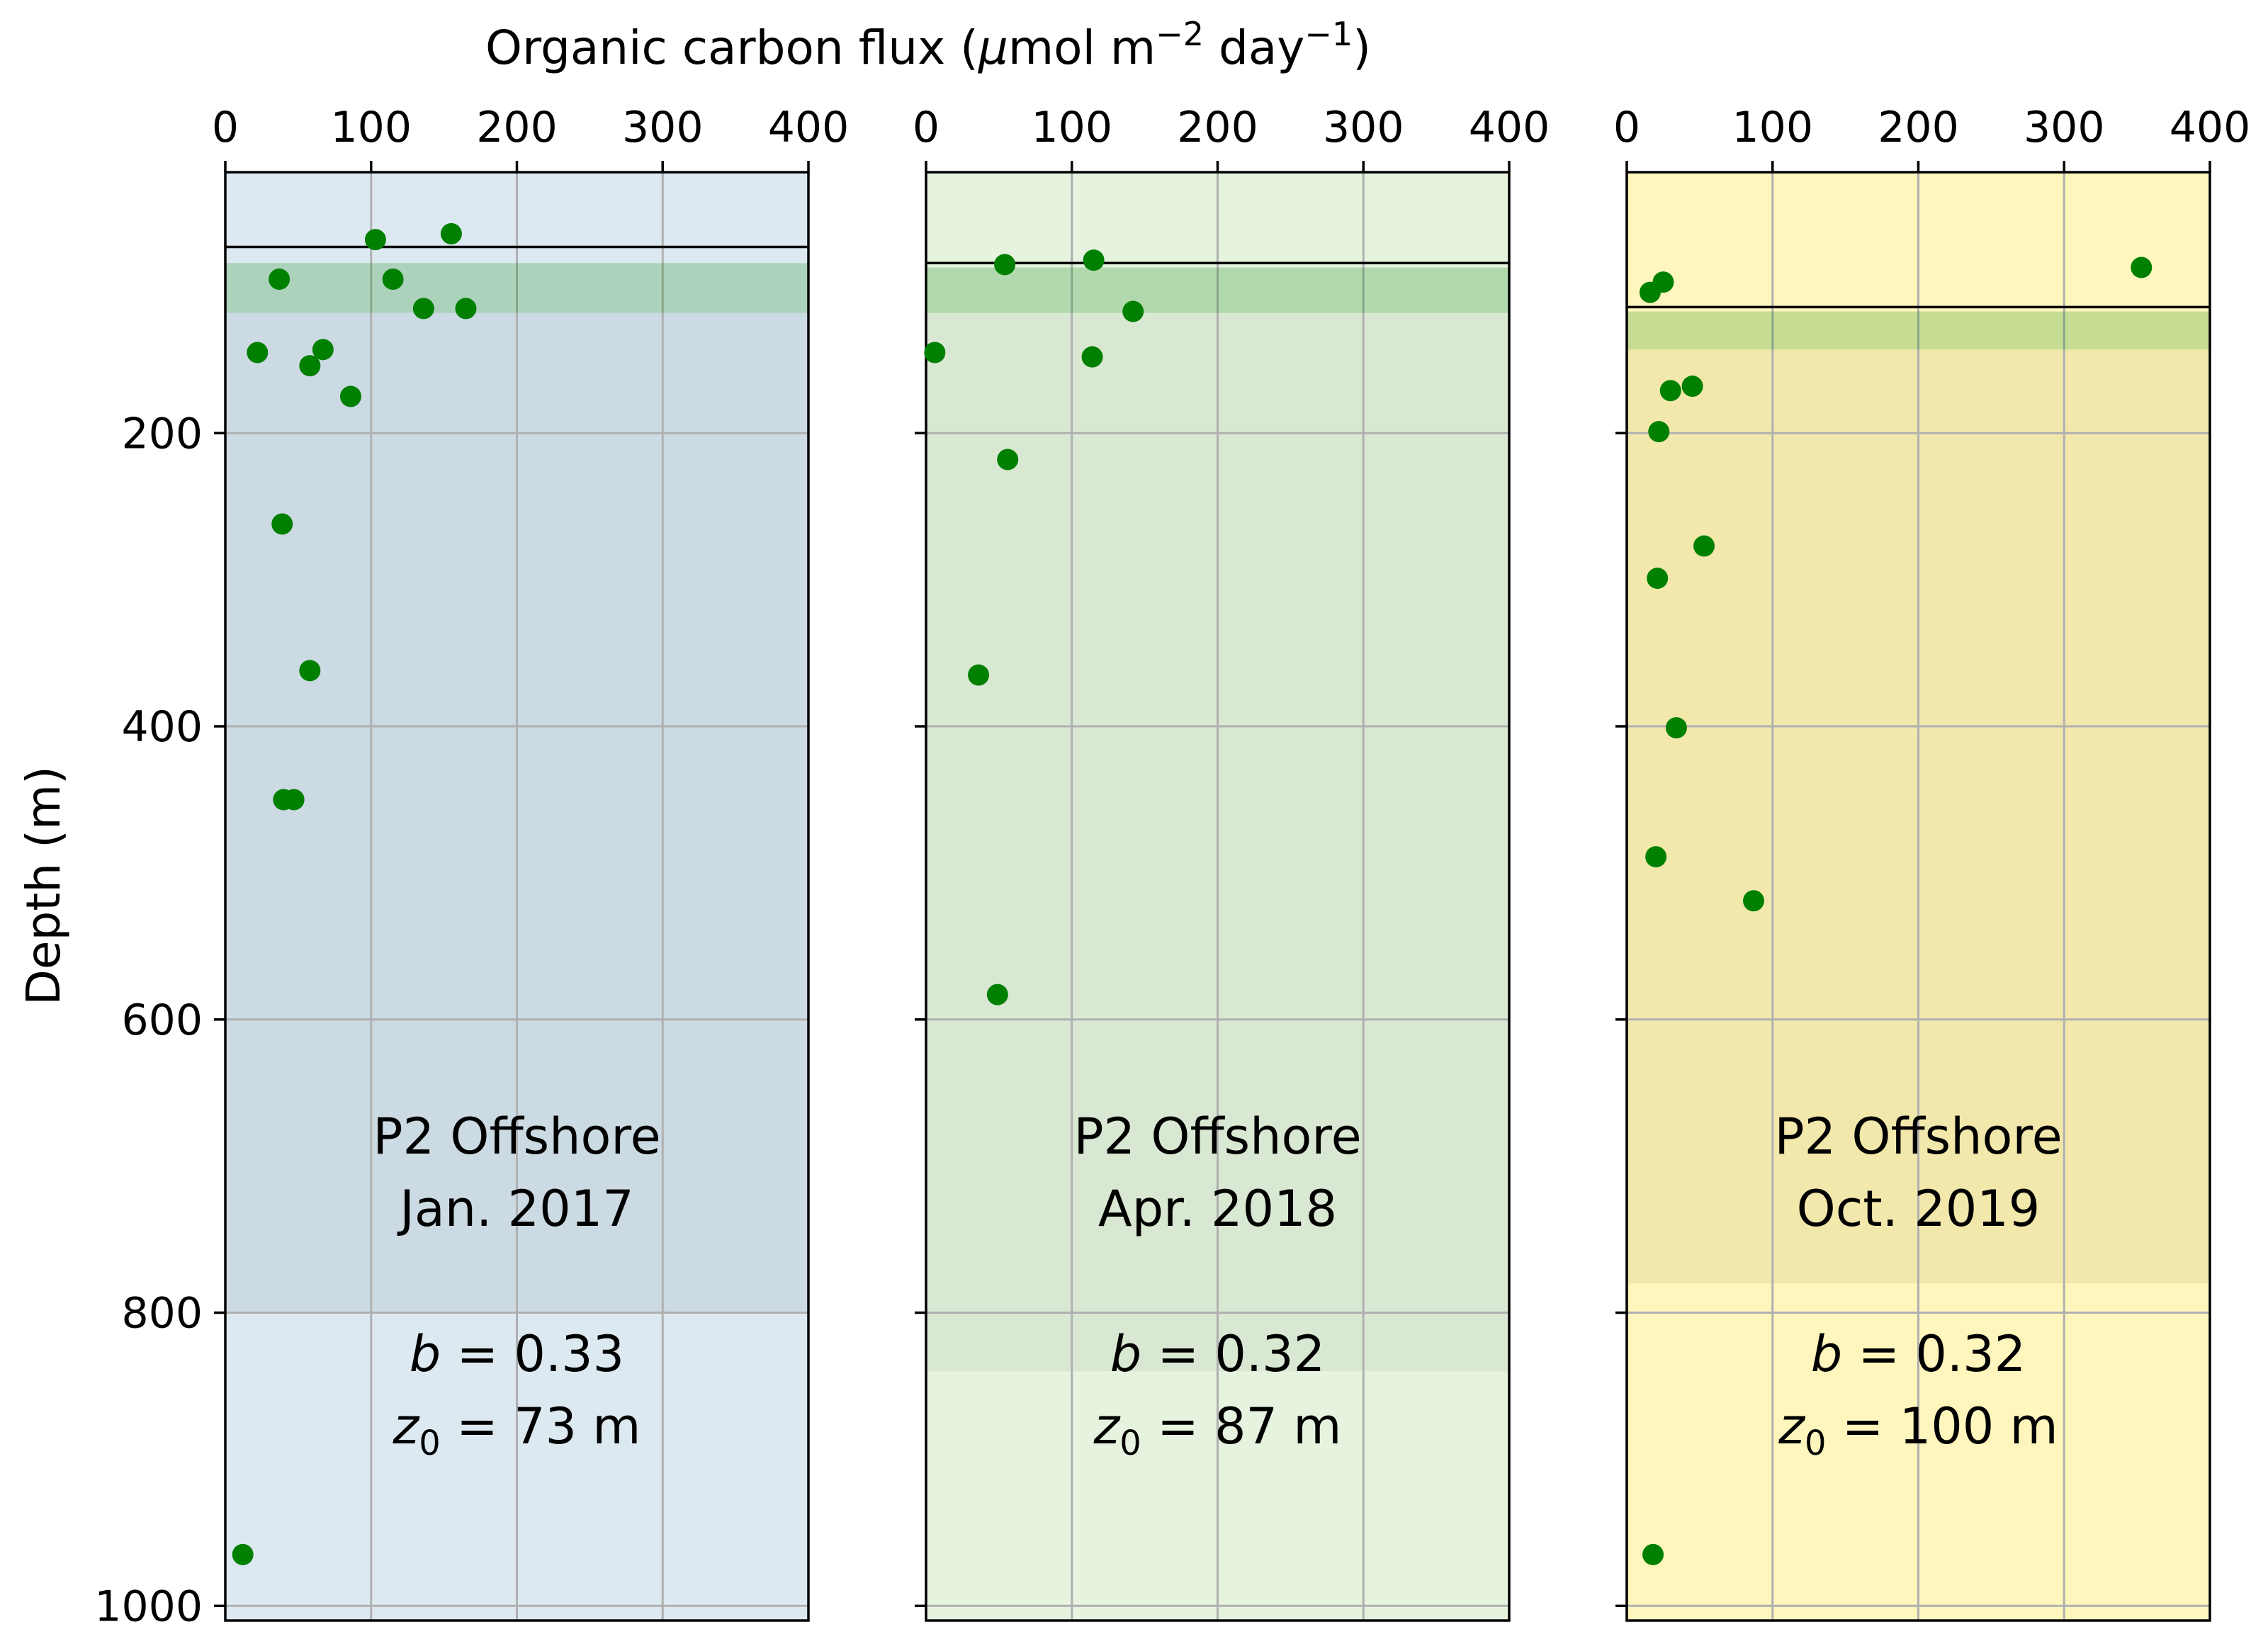 This screenshot has height=1651, width=2268. Describe the element at coordinates (1217, 1430) in the screenshot. I see `z0-parameter: z0 = 87 m` at that location.